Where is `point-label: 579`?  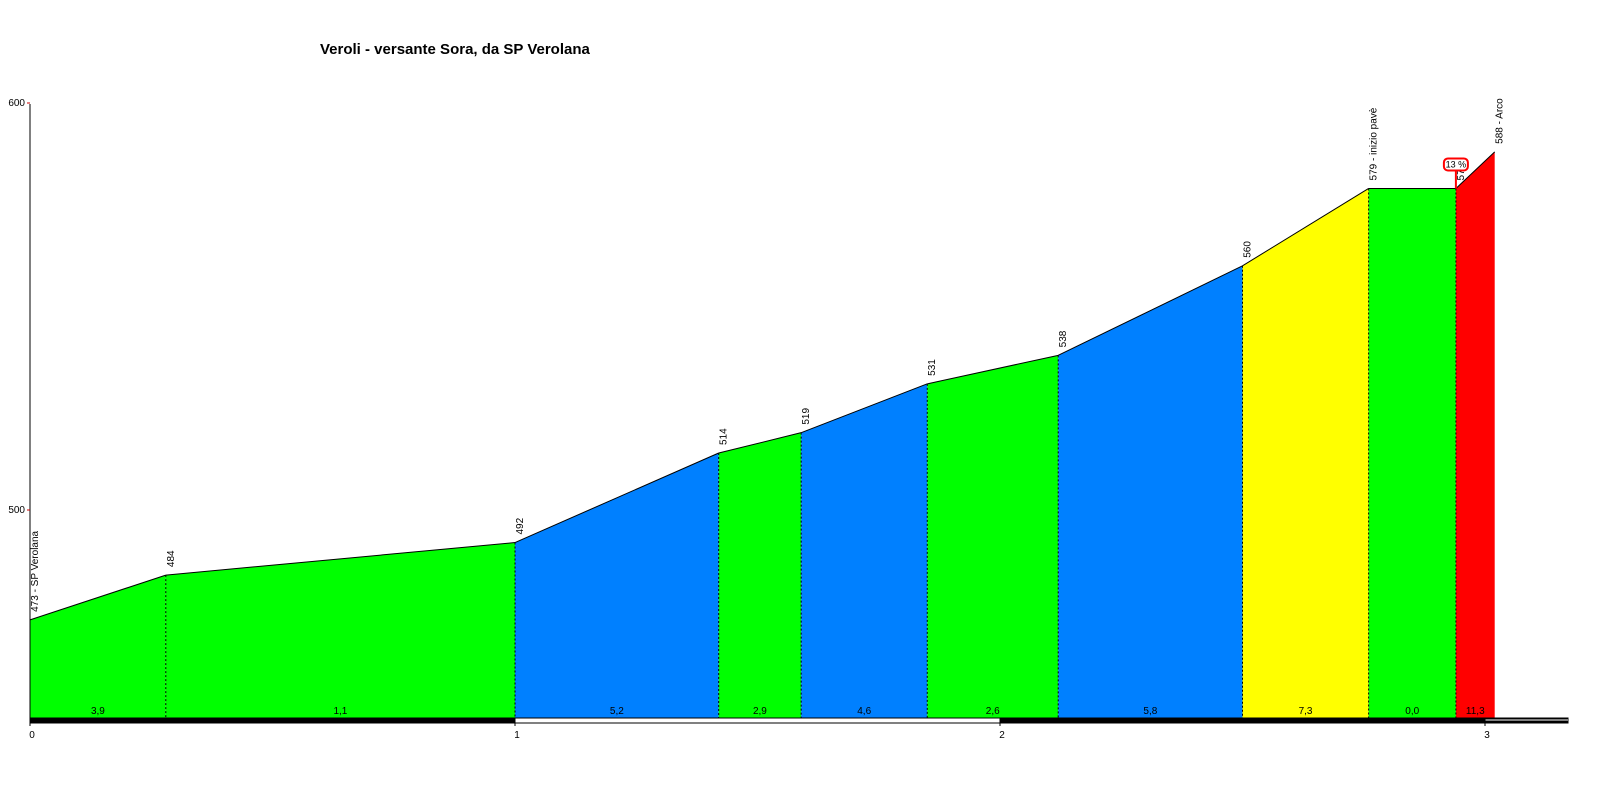
point-label: 579 is located at coordinates (1461, 171).